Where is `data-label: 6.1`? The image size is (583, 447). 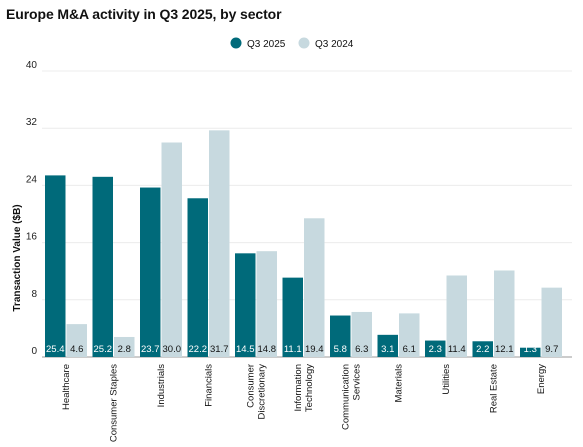
data-label: 6.1 is located at coordinates (409, 349).